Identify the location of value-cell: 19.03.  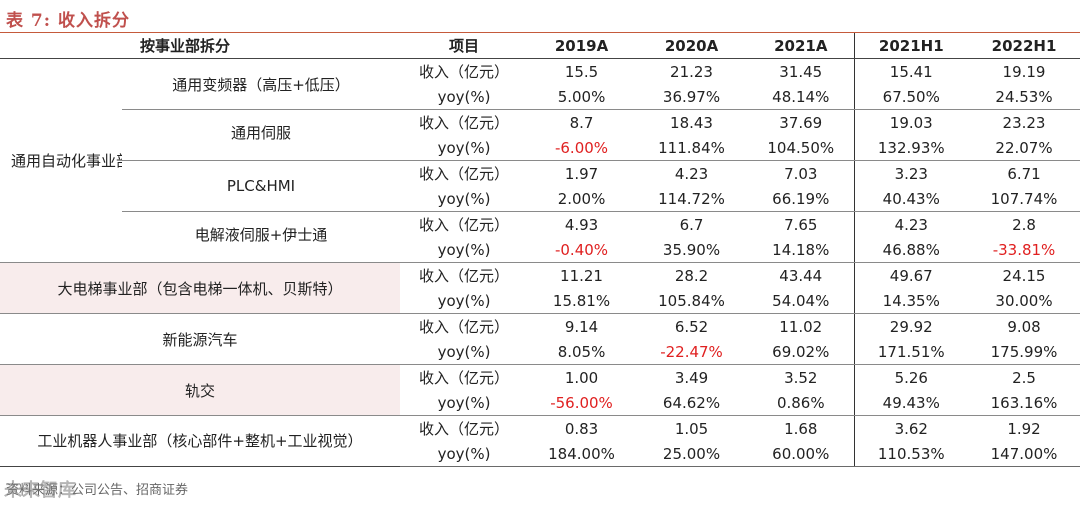
(911, 122).